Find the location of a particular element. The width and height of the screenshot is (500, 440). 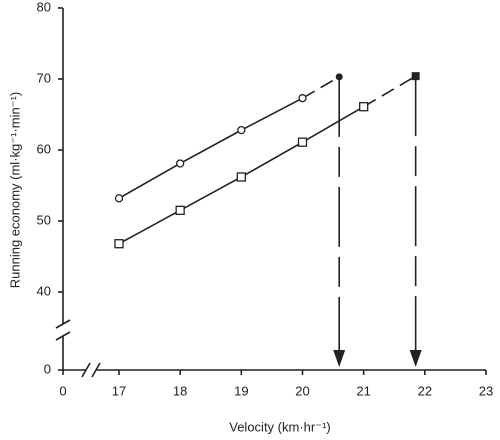

y-tick-label: 50 is located at coordinates (44, 219).